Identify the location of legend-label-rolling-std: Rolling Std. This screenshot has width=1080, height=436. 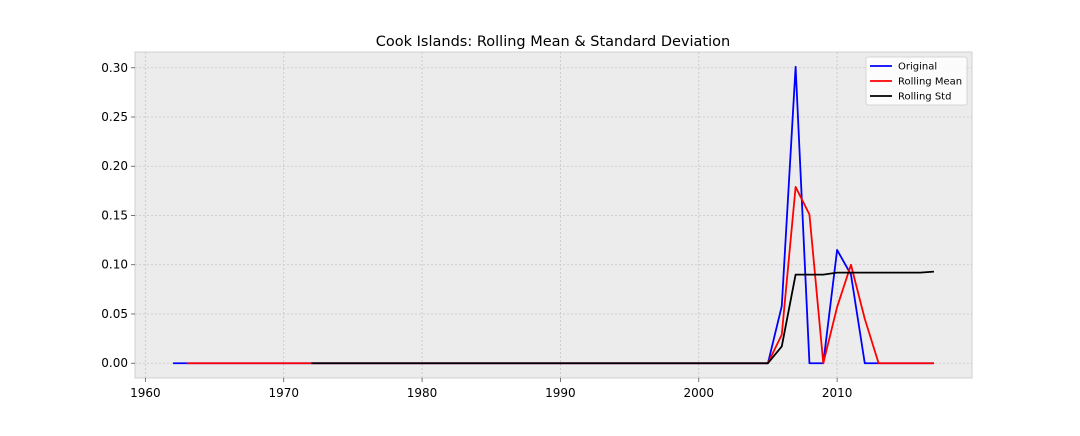
(924, 97).